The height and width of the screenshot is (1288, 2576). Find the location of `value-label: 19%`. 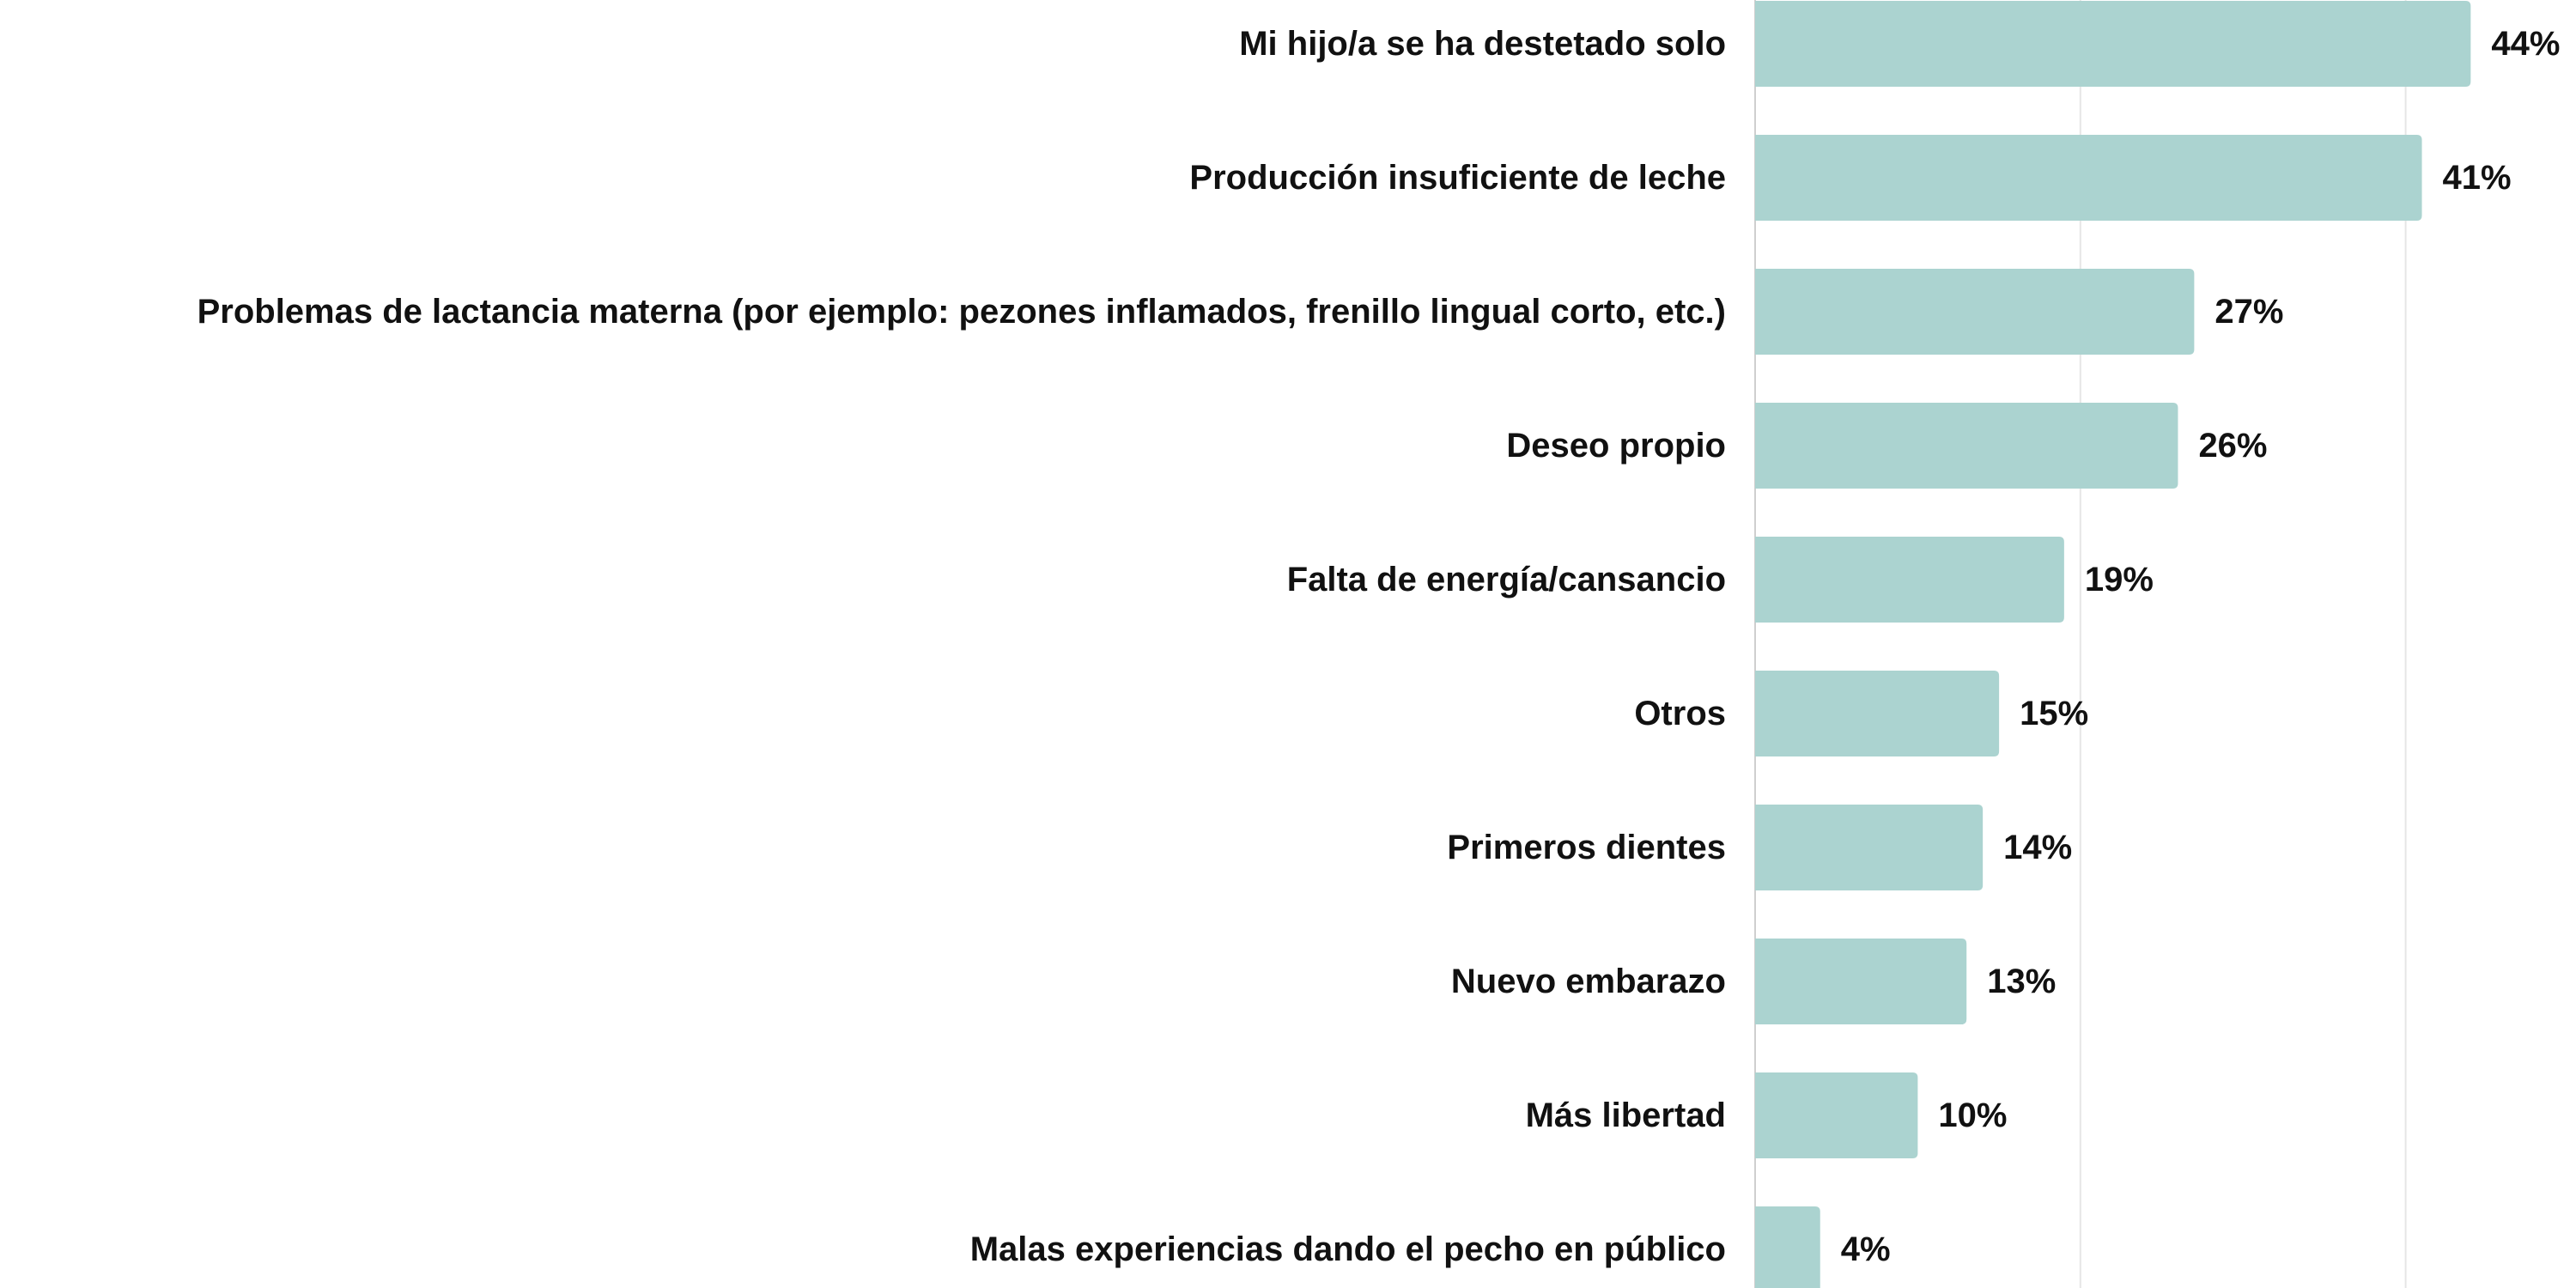

value-label: 19% is located at coordinates (2119, 579).